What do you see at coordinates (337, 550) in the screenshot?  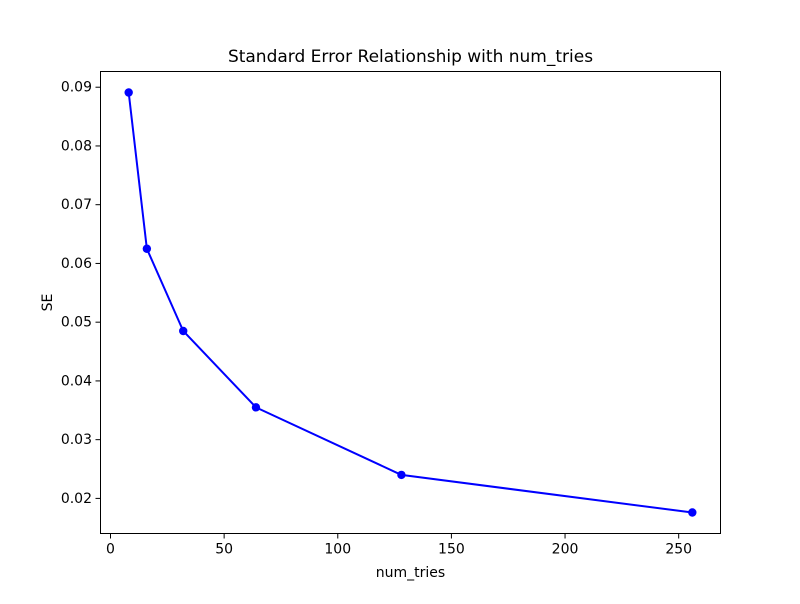 I see `x-tick-label: 100` at bounding box center [337, 550].